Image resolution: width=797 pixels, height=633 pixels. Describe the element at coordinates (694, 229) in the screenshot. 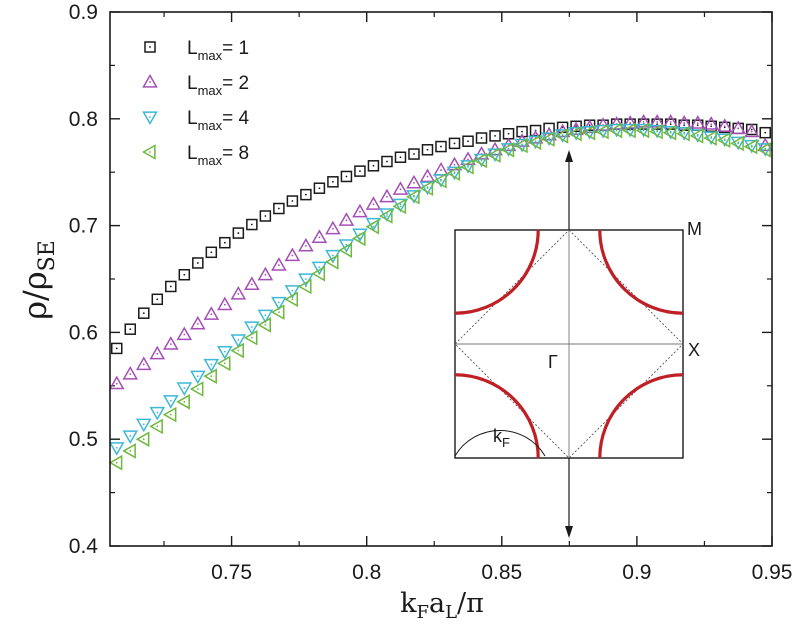

I see `inset-label-m: M` at that location.